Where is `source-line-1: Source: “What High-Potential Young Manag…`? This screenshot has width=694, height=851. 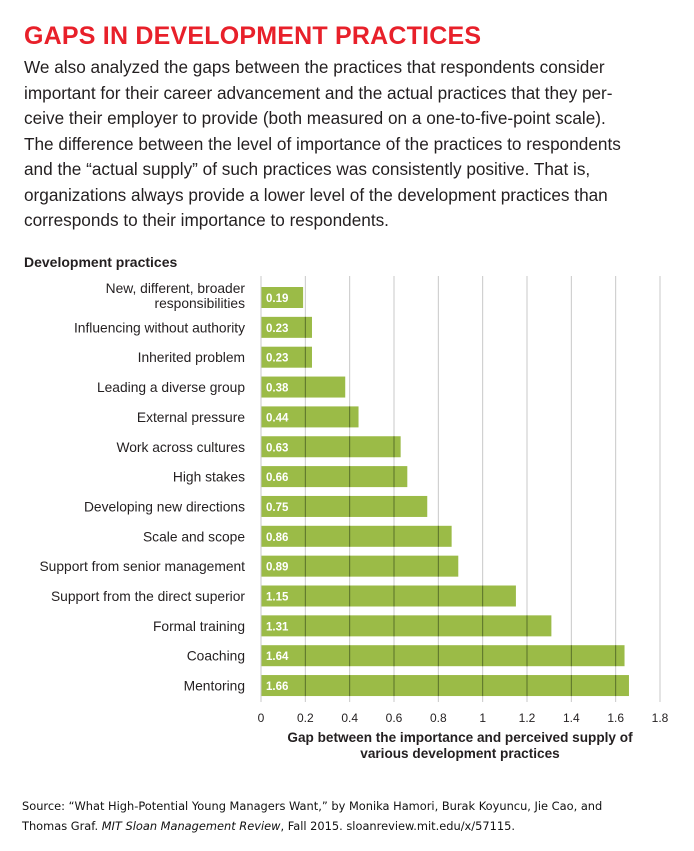 source-line-1: Source: “What High-Potential Young Manag… is located at coordinates (312, 806).